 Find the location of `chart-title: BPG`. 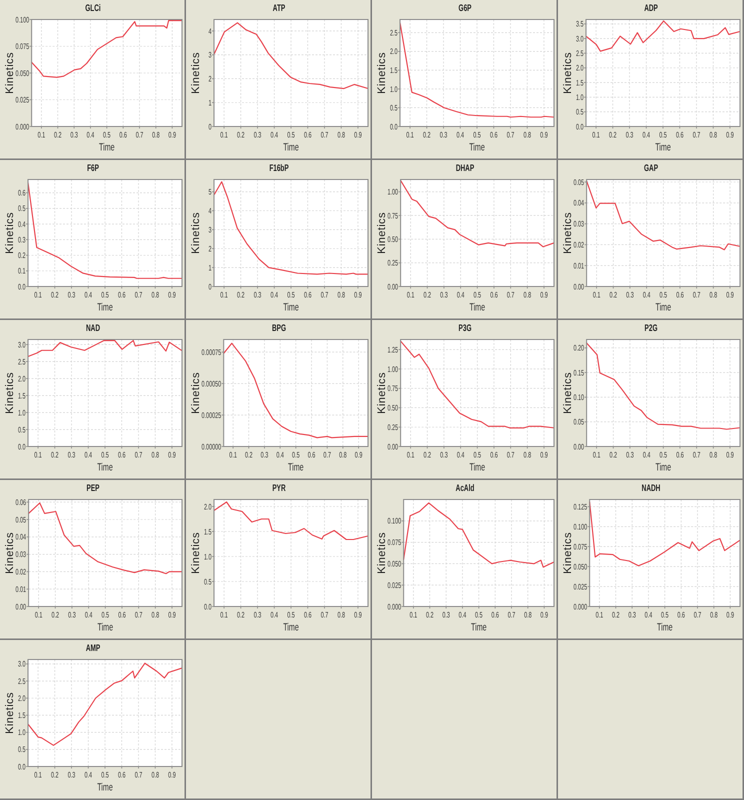

chart-title: BPG is located at coordinates (279, 328).